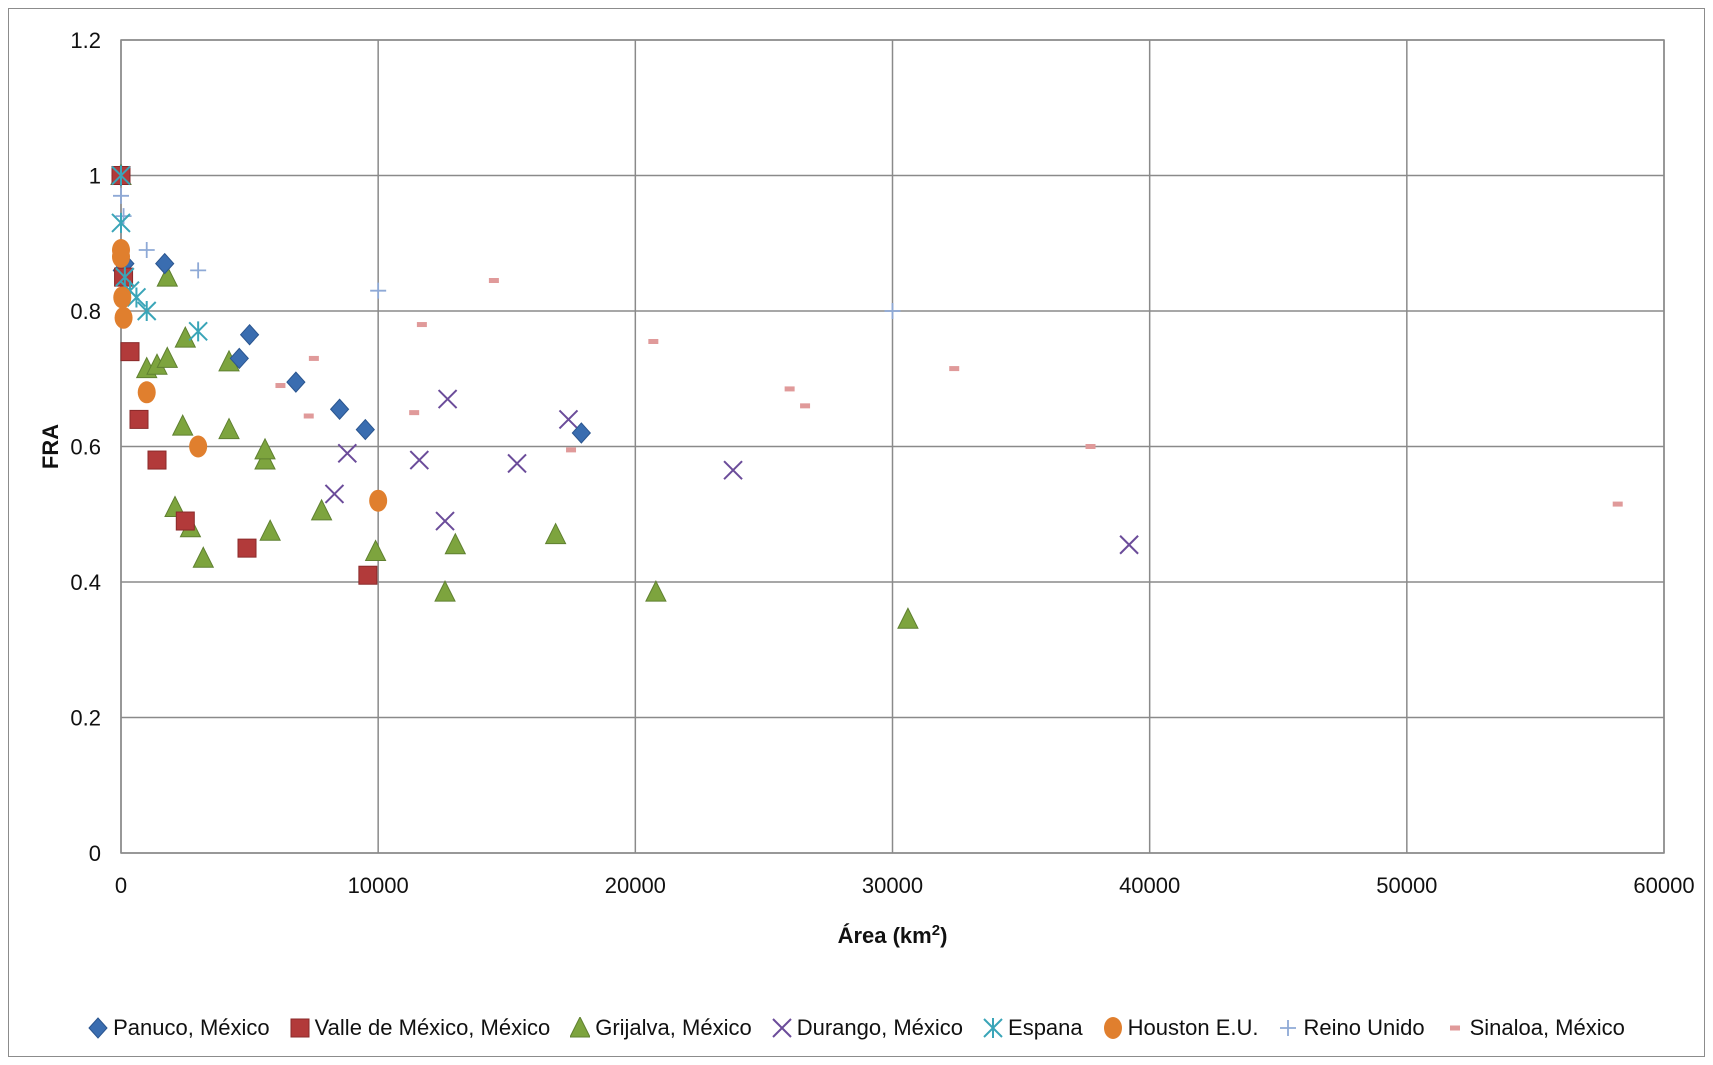 The image size is (1713, 1065). I want to click on legend-label: Grijalva, México, so click(673, 1027).